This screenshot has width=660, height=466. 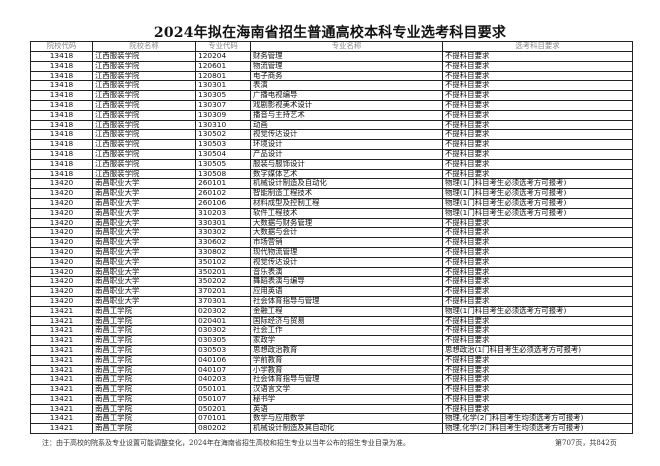 What do you see at coordinates (331, 252) in the screenshot?
I see `table-row: 13420 南昌职业大学 330802 现代物流管理 不提科目要求` at bounding box center [331, 252].